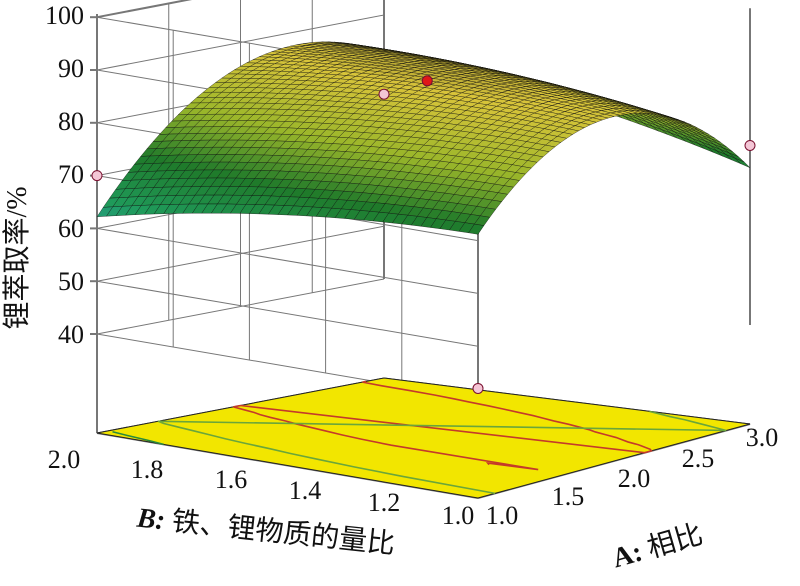  Describe the element at coordinates (384, 502) in the screenshot. I see `b-tick-label: 1.2` at that location.